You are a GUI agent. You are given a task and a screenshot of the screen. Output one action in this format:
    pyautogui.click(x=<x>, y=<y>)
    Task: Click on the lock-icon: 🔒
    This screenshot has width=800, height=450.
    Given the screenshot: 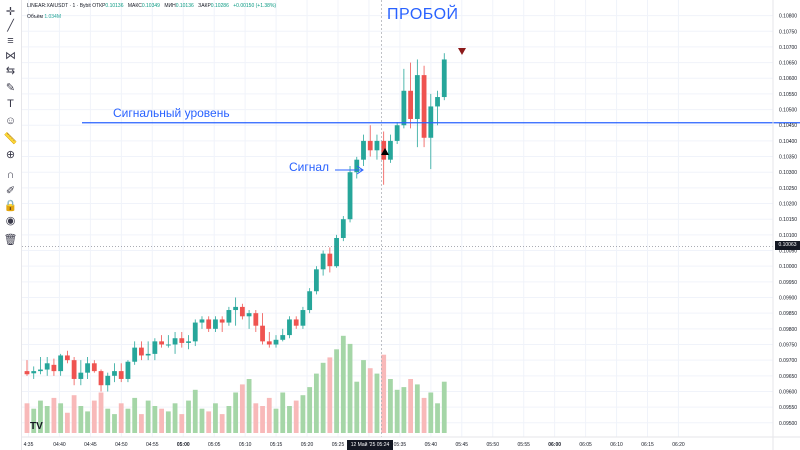 What is the action you would take?
    pyautogui.click(x=10, y=206)
    